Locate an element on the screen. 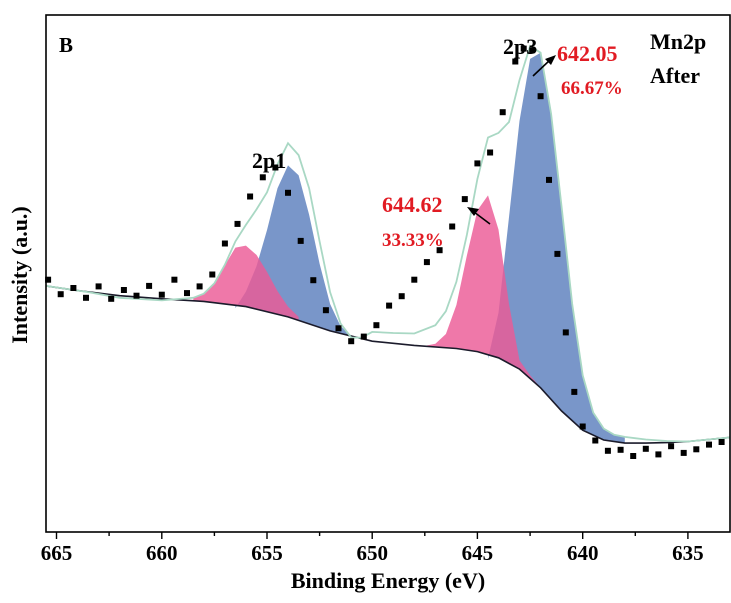 This screenshot has width=731, height=603. peak-label-2p3: 2p3 is located at coordinates (520, 46).